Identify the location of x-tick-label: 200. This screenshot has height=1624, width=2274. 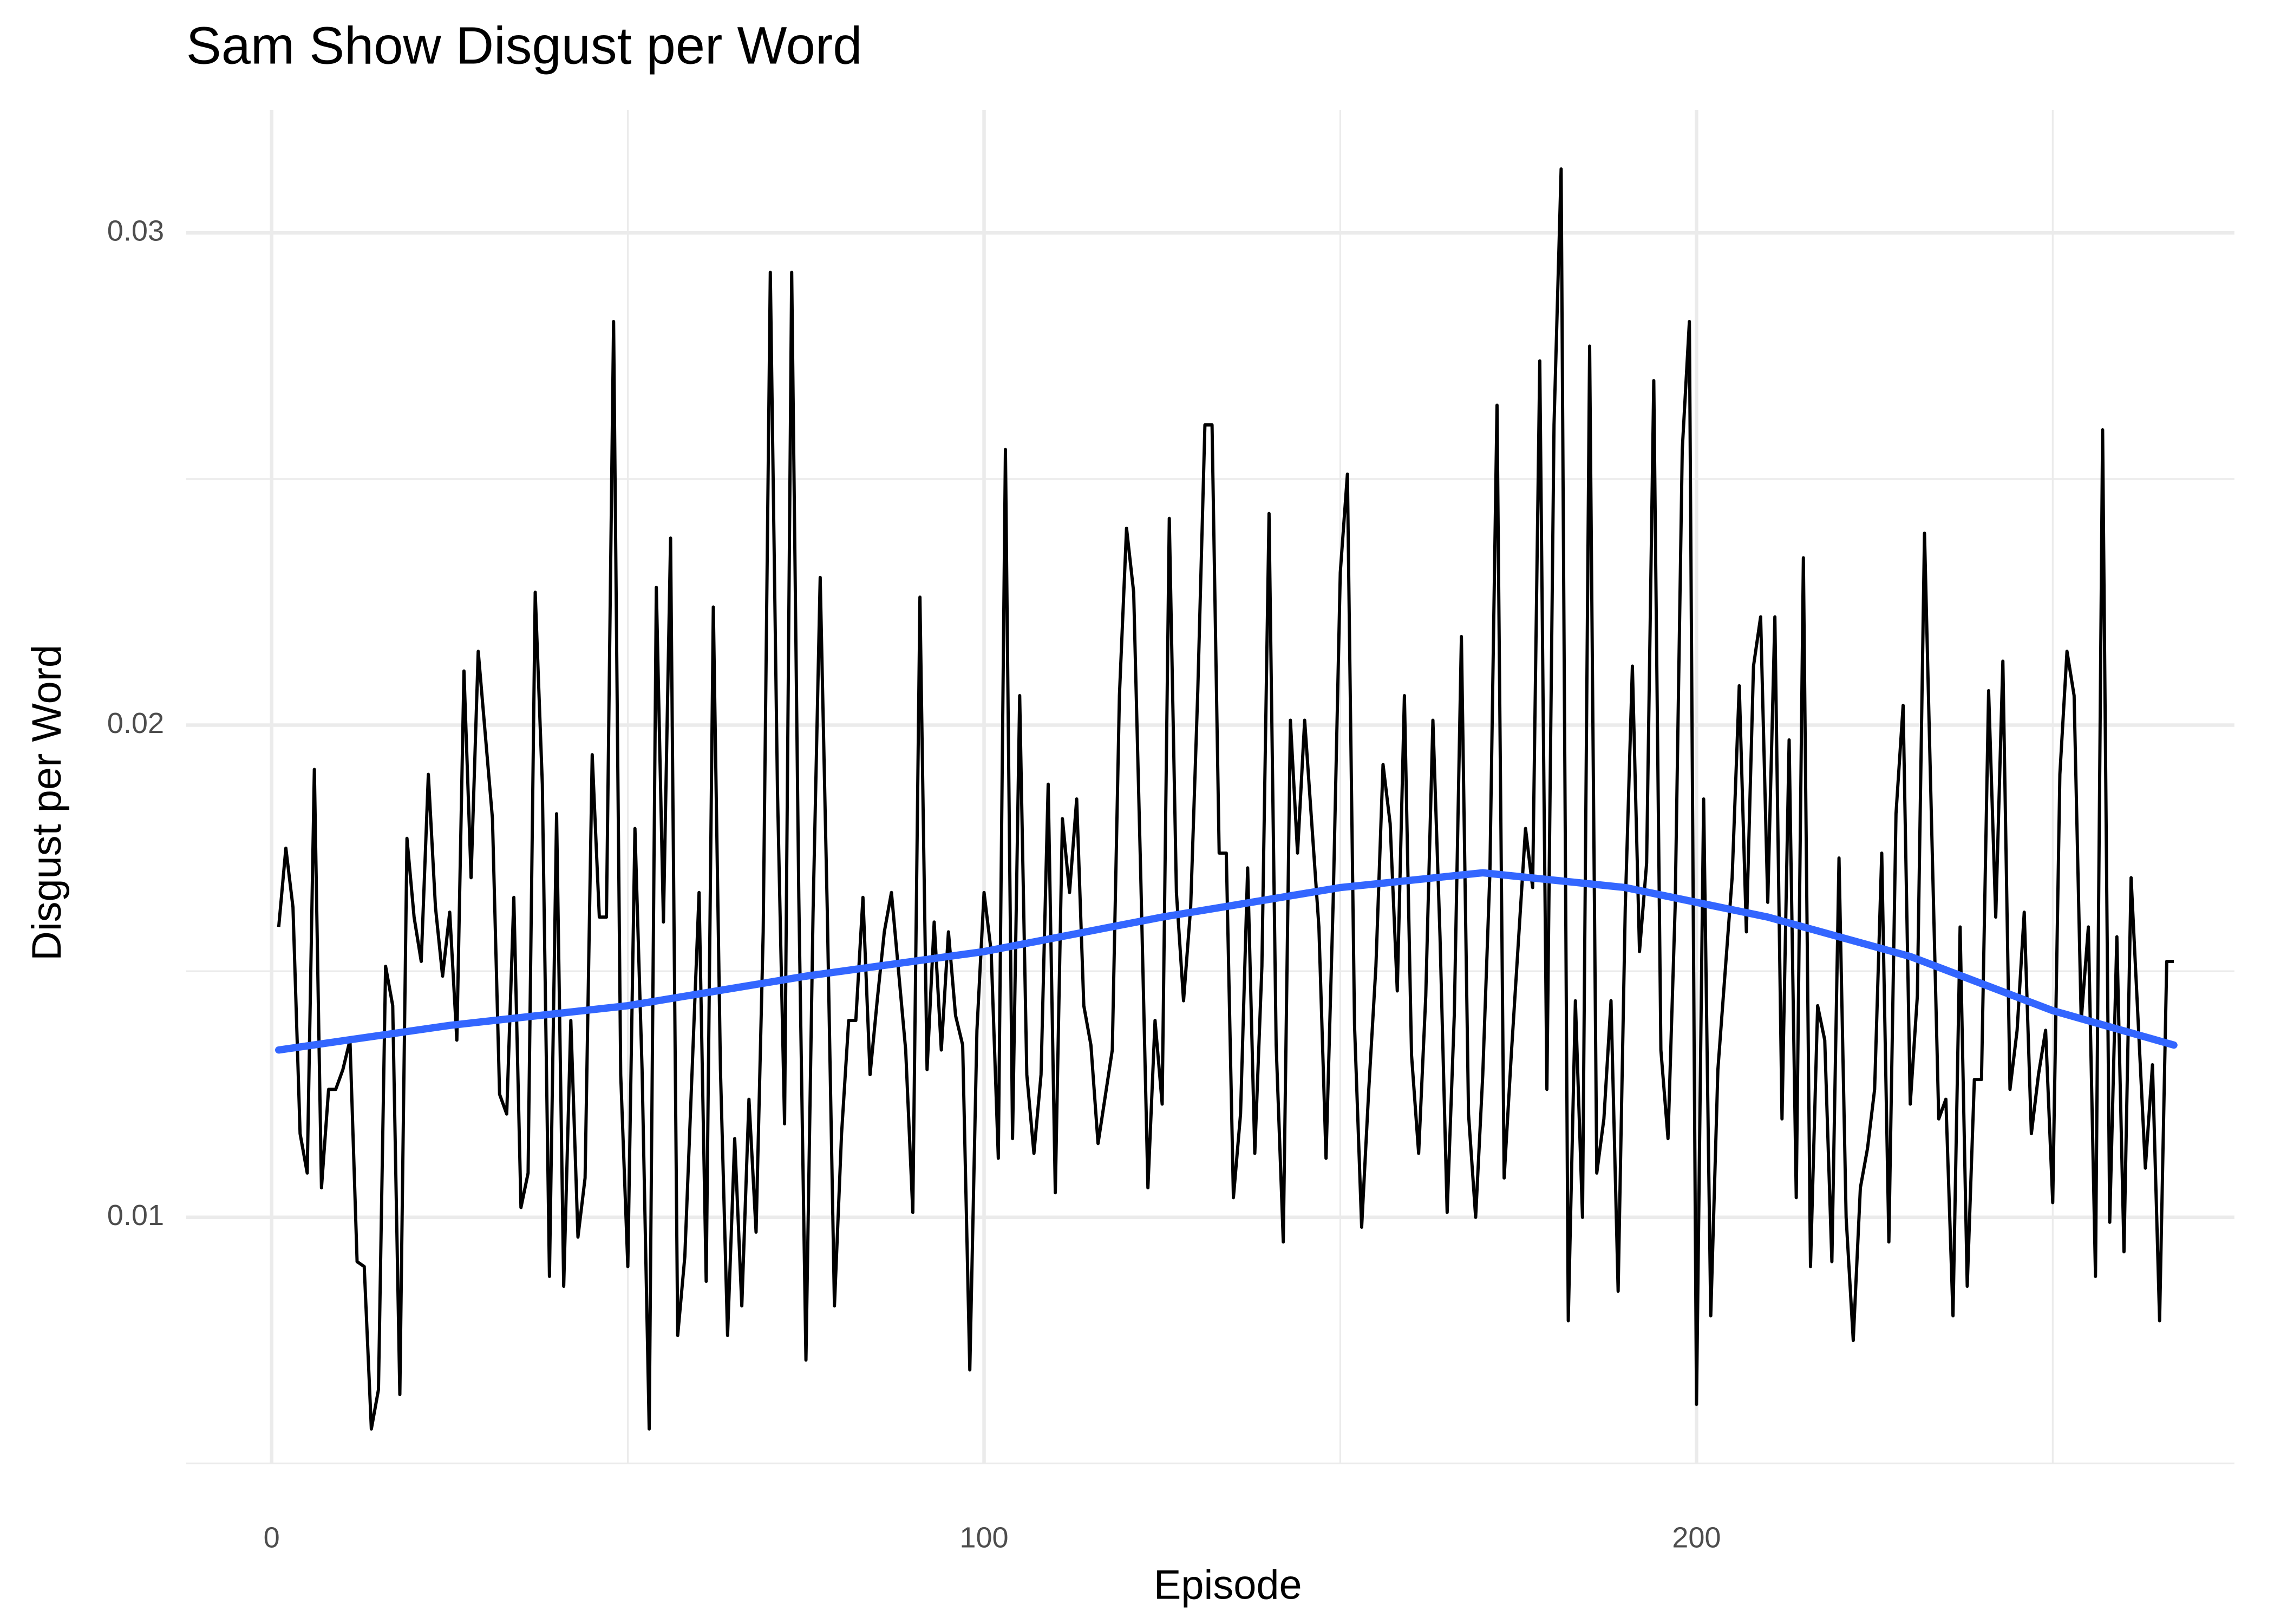
(1697, 1537).